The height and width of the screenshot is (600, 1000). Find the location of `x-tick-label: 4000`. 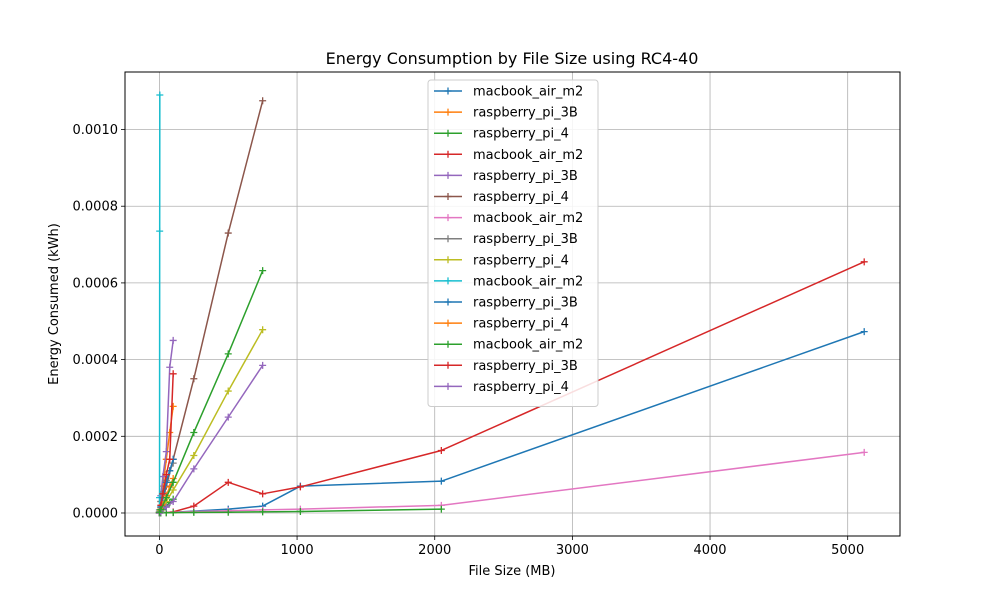

x-tick-label: 4000 is located at coordinates (709, 550).